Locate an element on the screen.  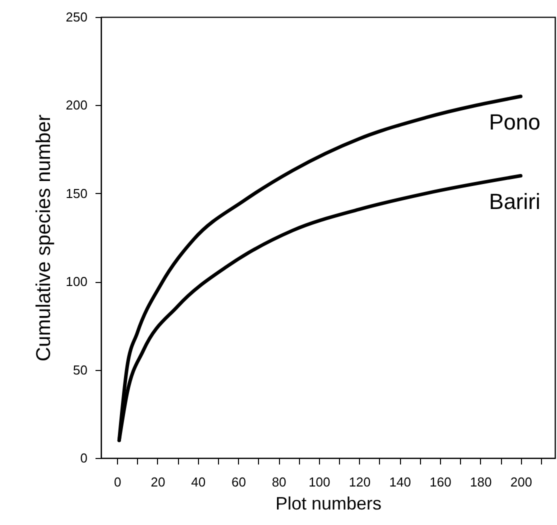
x-tick-label: 140 is located at coordinates (400, 482).